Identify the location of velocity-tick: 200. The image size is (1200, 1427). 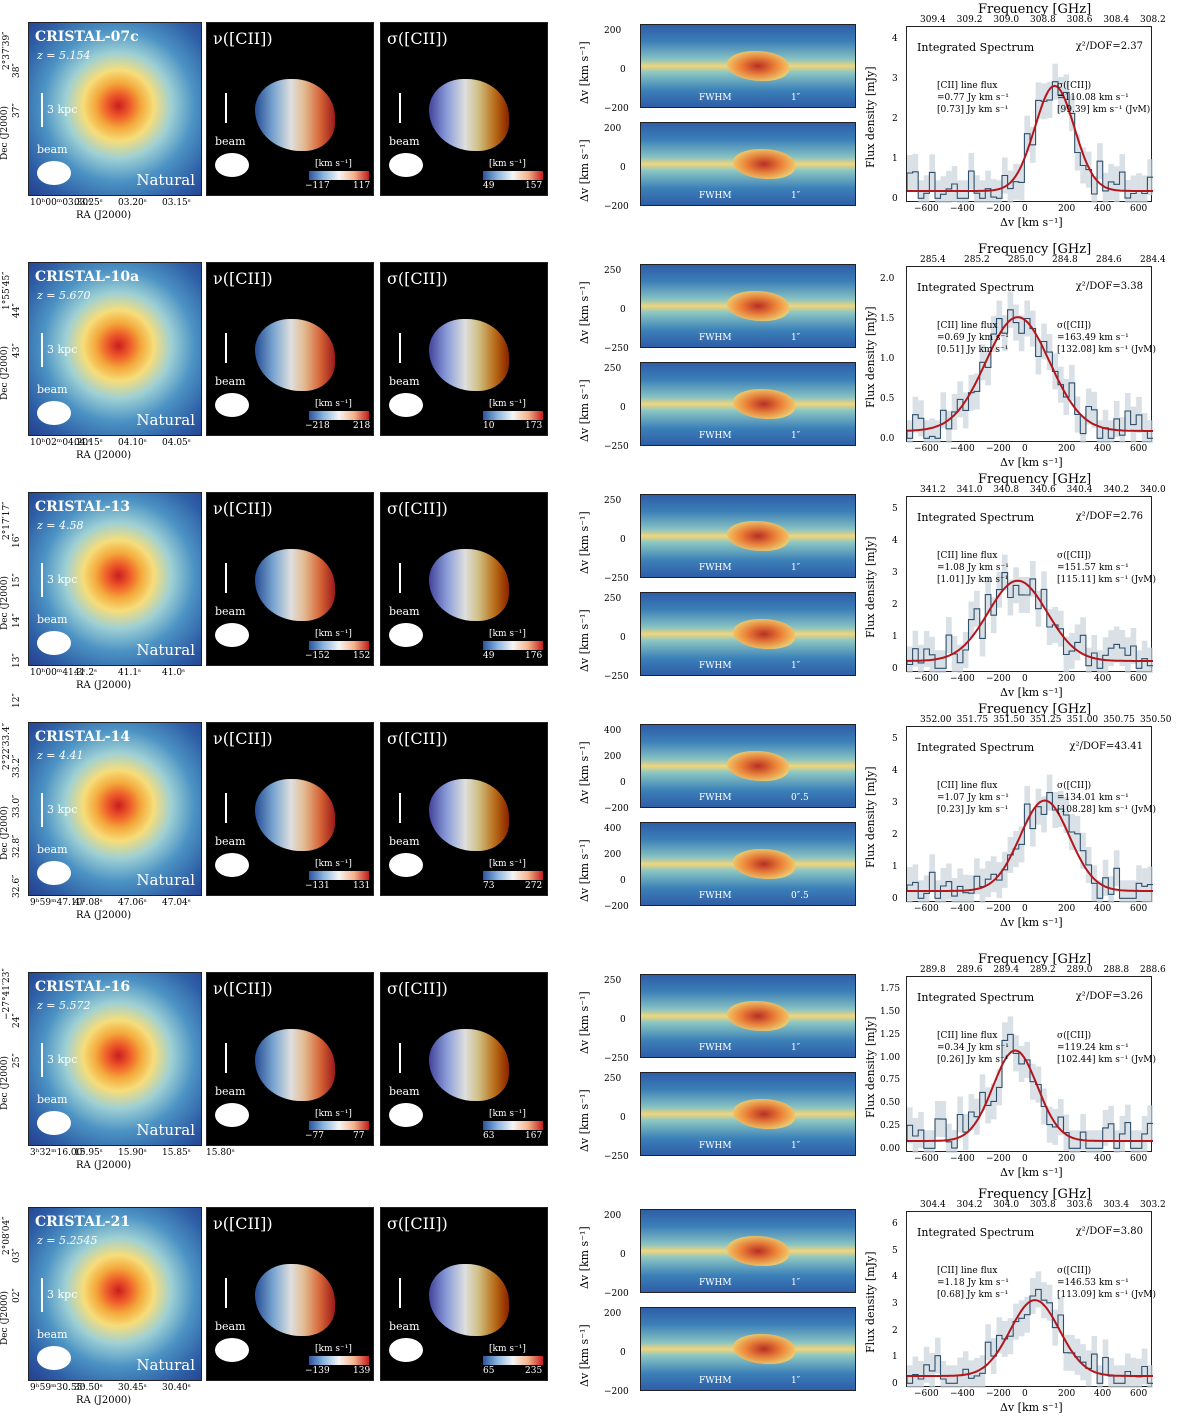
(1067, 449).